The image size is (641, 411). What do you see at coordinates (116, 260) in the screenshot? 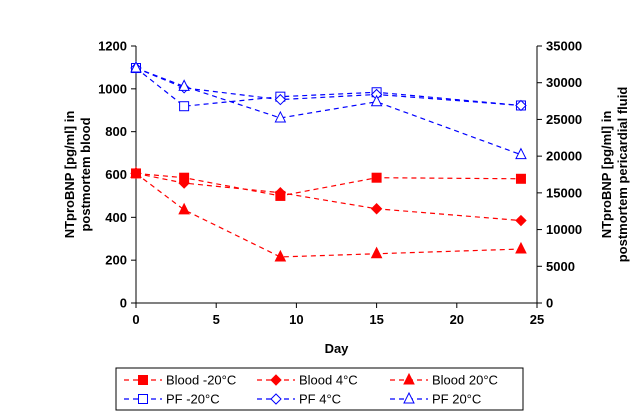
I see `y-left-tick-label: 200` at bounding box center [116, 260].